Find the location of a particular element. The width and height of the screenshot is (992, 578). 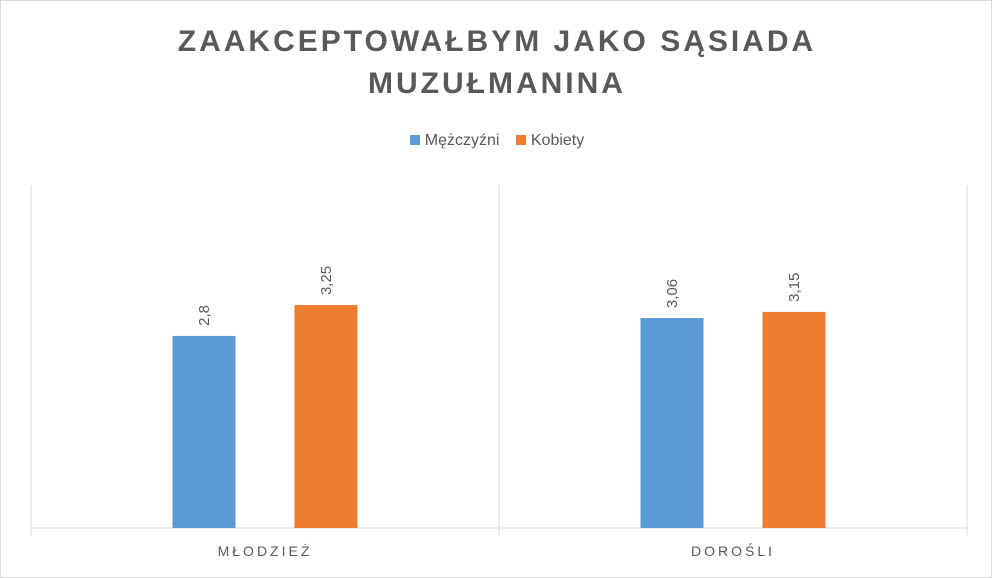

chart-title: ZAAKCEPTOWAŁBYM JAKO SĄSIADA MUZUŁMANINA is located at coordinates (496, 63).